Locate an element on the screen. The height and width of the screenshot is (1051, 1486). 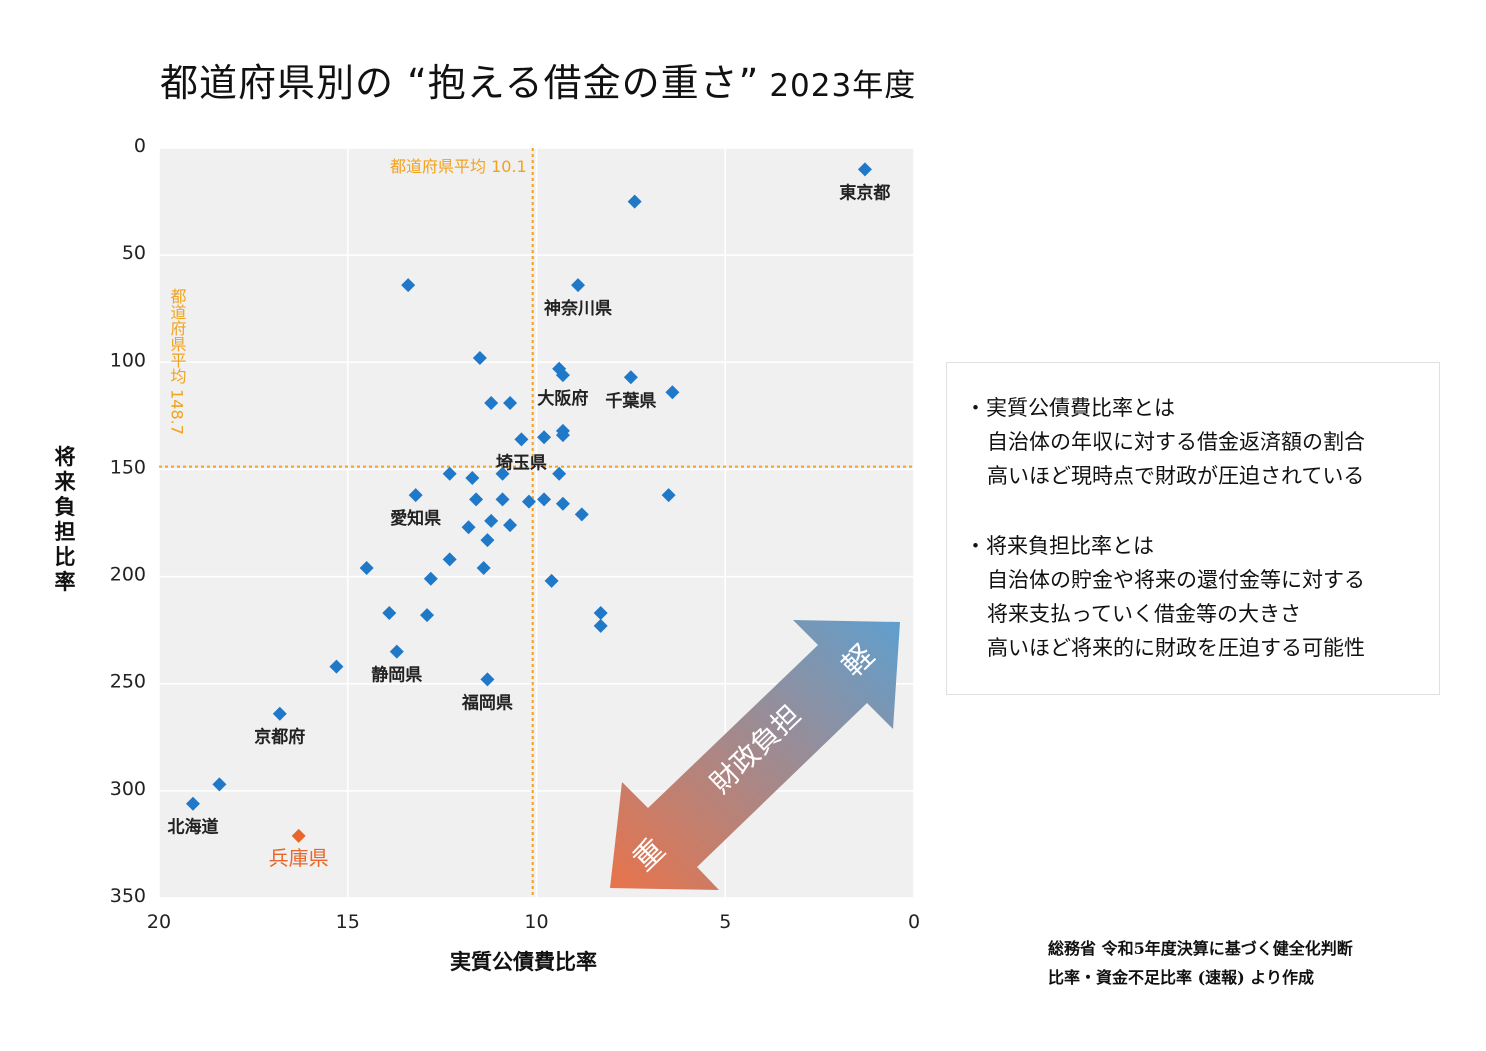
data-point-label: 京都府 is located at coordinates (279, 737).